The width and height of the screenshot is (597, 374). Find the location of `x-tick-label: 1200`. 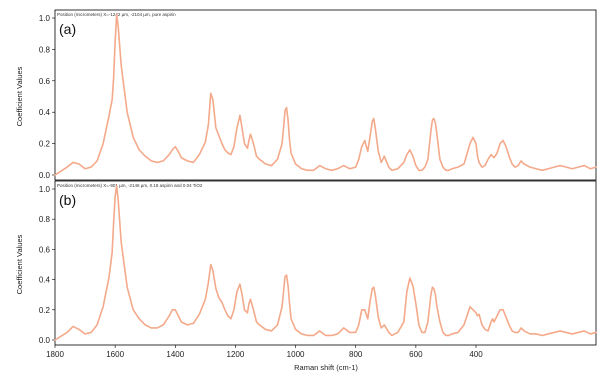

x-tick-label: 1200 is located at coordinates (236, 354).